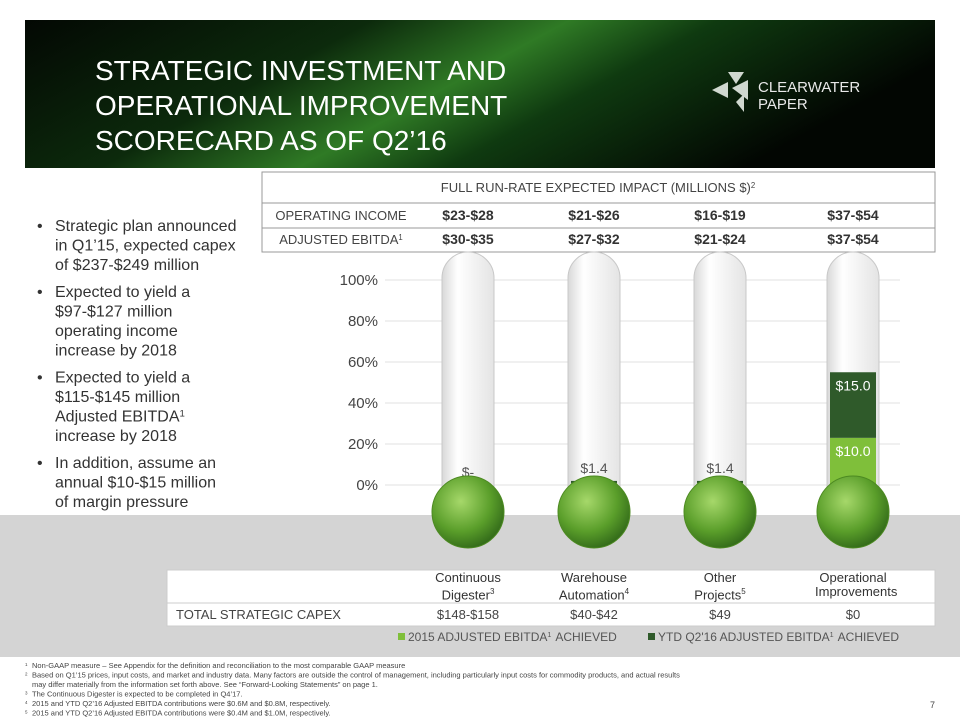 The height and width of the screenshot is (720, 960). Describe the element at coordinates (720, 614) in the screenshot. I see `capex-value: $49` at that location.